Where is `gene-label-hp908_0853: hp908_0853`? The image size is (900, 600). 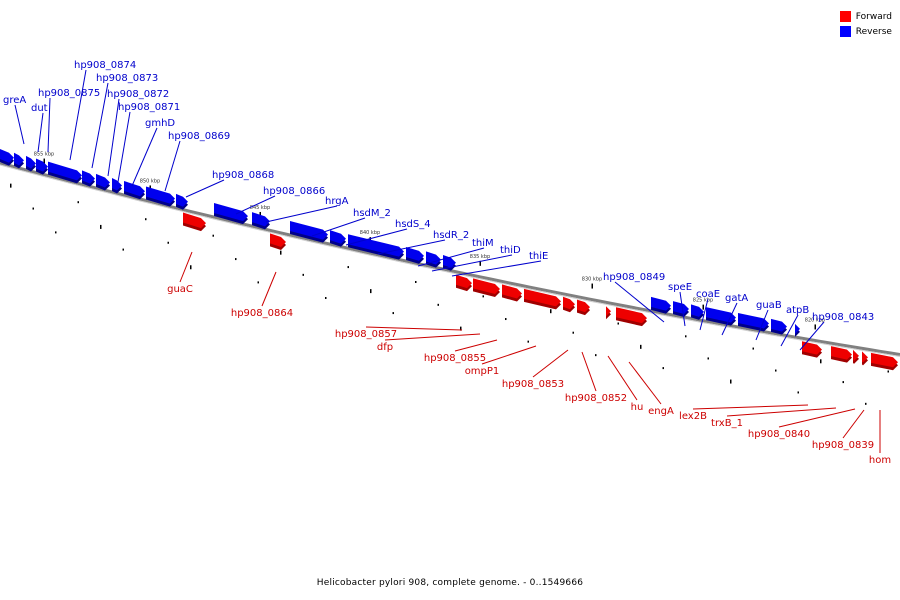 gene-label-hp908_0853: hp908_0853 is located at coordinates (535, 369).